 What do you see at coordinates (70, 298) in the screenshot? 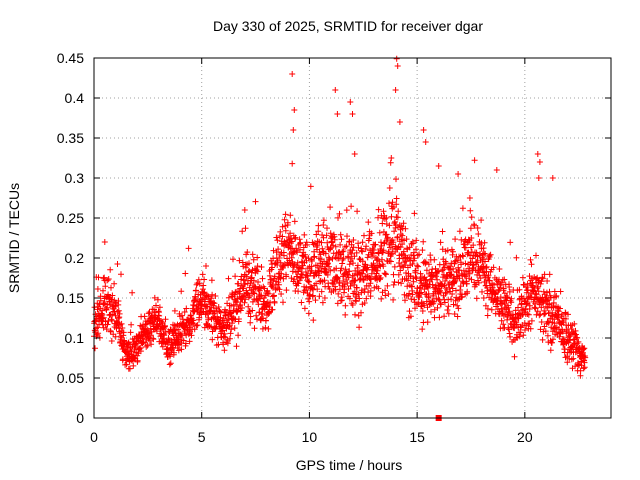
I see `y-tick-label: 0.15` at bounding box center [70, 298].